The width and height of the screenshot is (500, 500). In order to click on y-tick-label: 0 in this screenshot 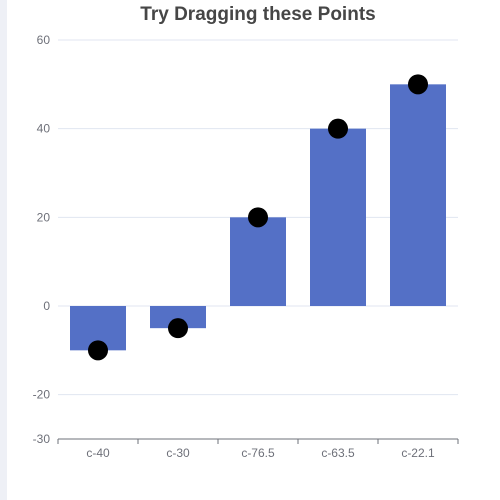, I will do `click(46, 306)`.